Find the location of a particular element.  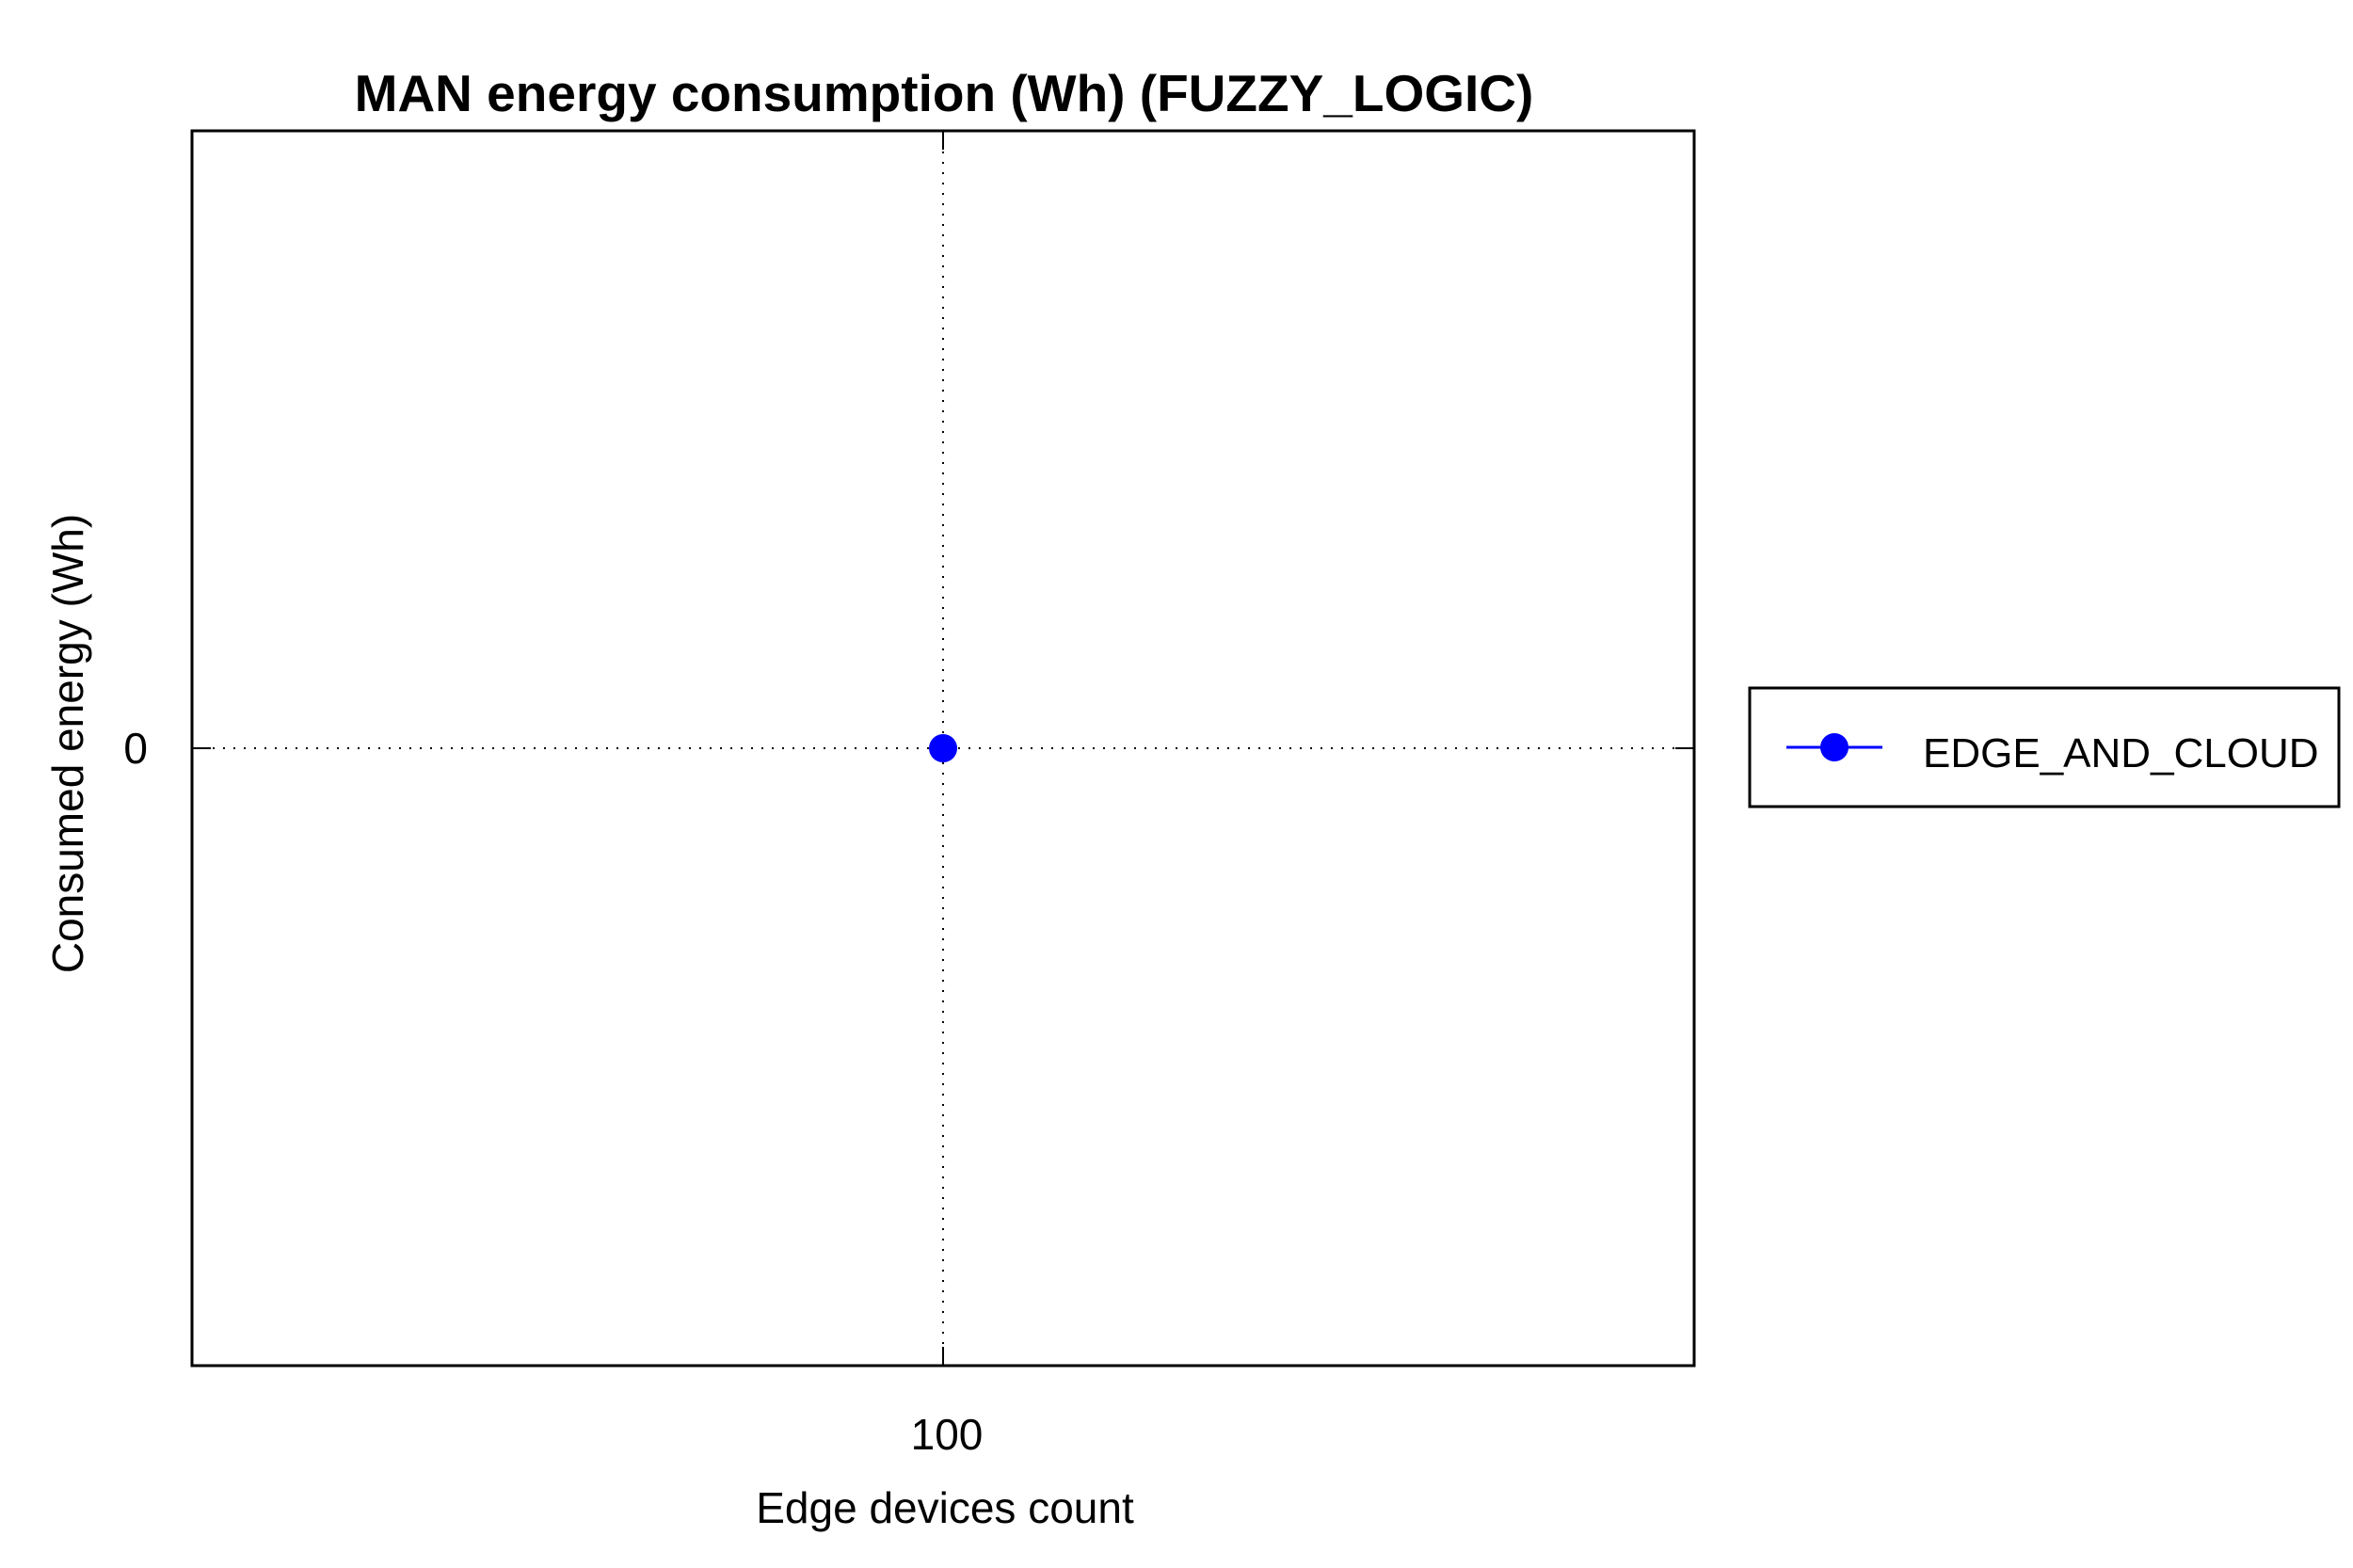

legend: EDGE_AND_CLOUD is located at coordinates (2044, 747).